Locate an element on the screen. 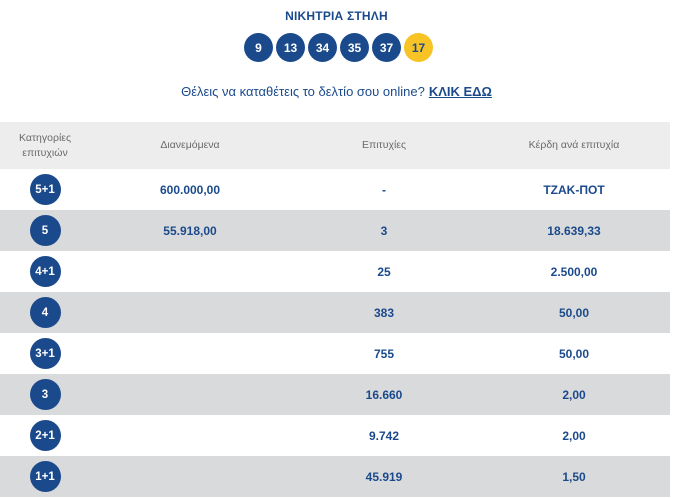  table-row: 4 383 50,00 is located at coordinates (335, 312).